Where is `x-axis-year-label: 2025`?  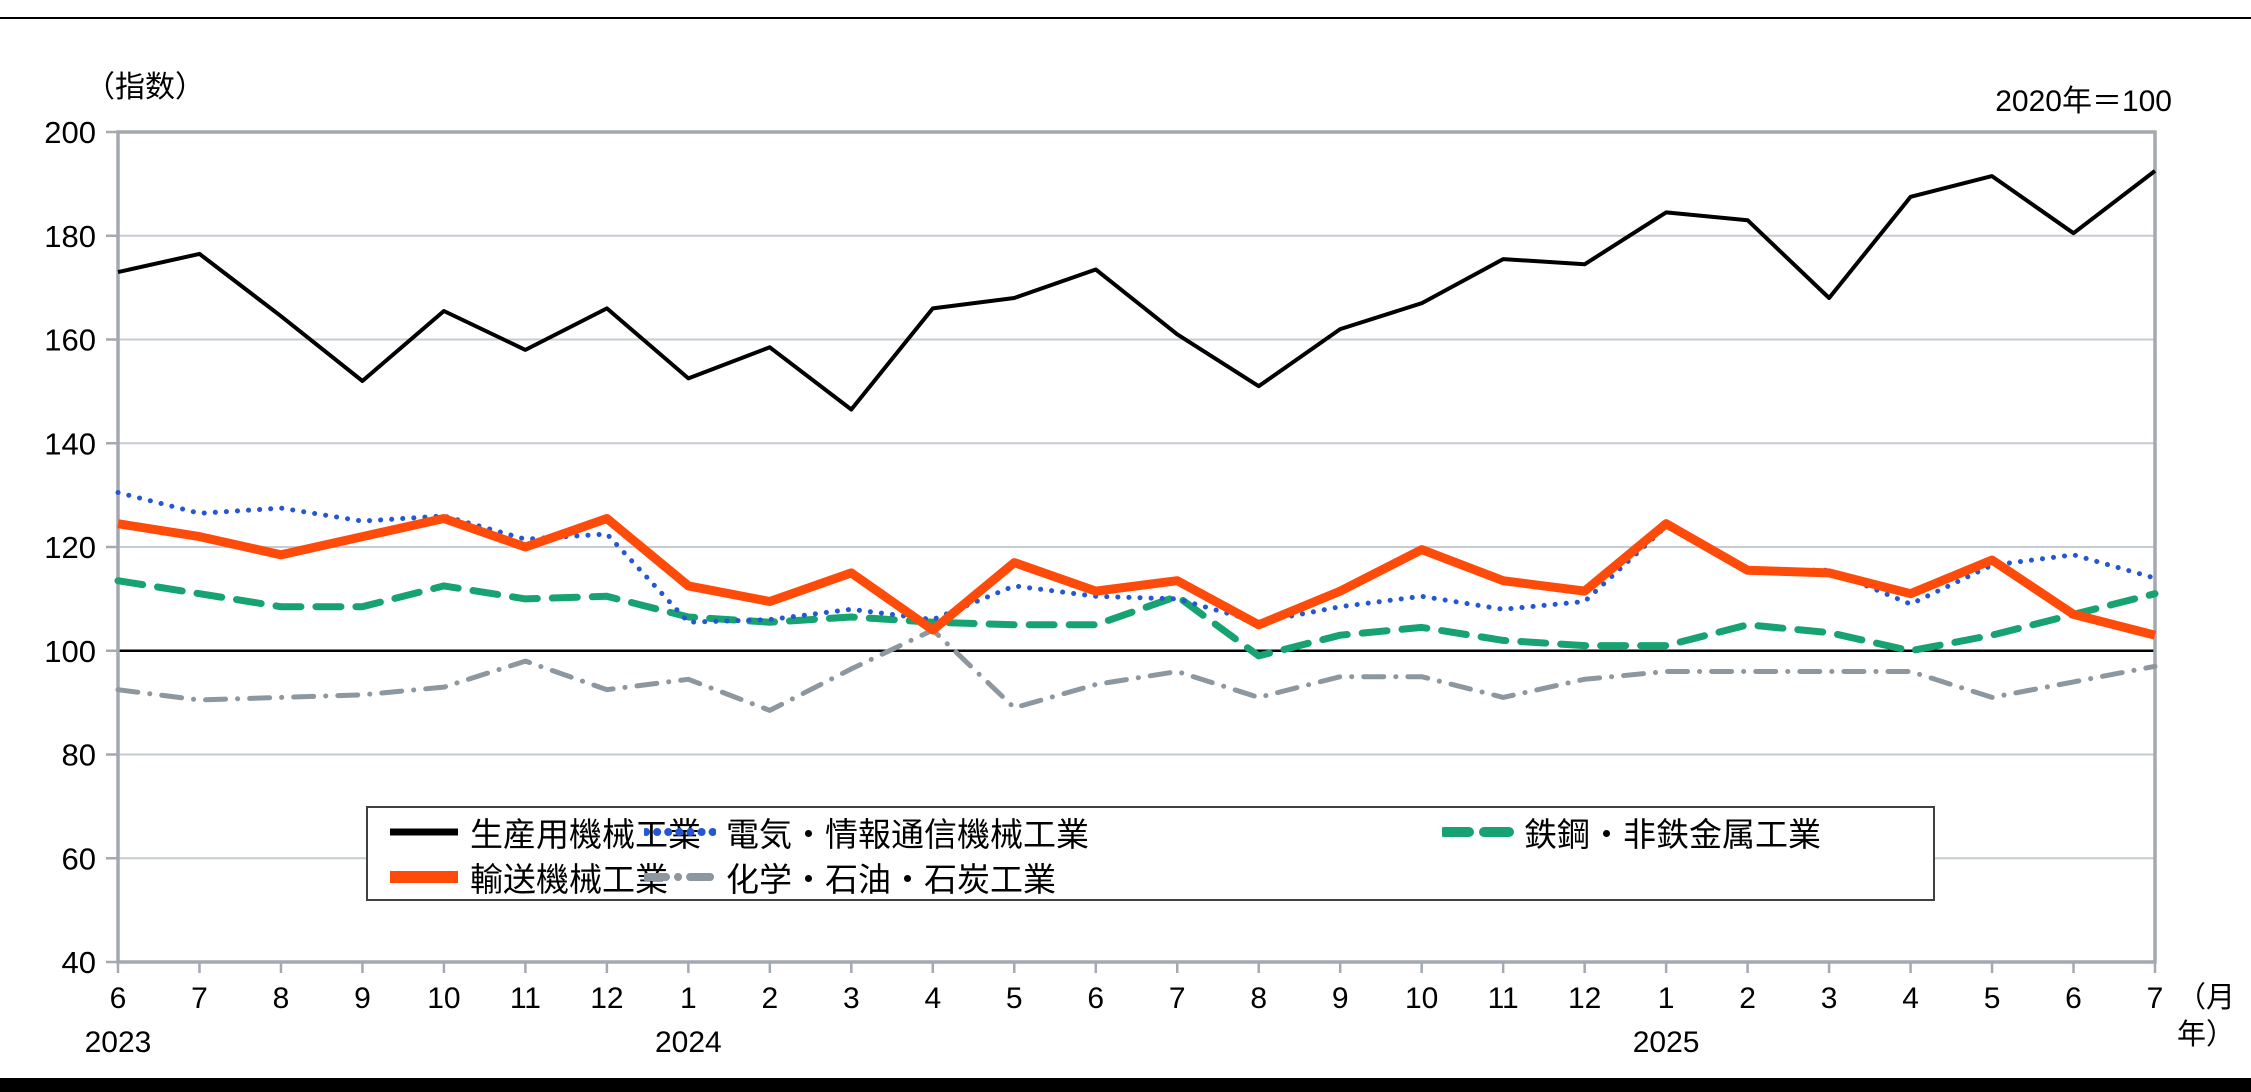
x-axis-year-label: 2025 is located at coordinates (1666, 1042).